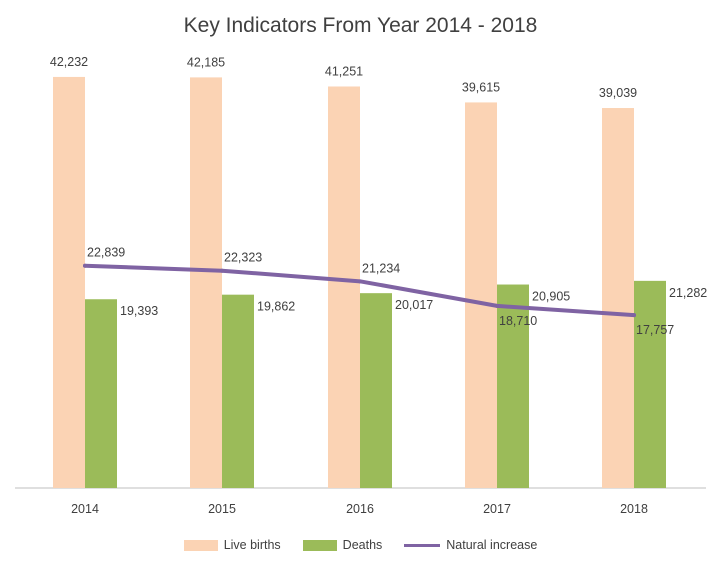 This screenshot has height=571, width=721. What do you see at coordinates (344, 287) in the screenshot?
I see `bar-live-births-2016` at bounding box center [344, 287].